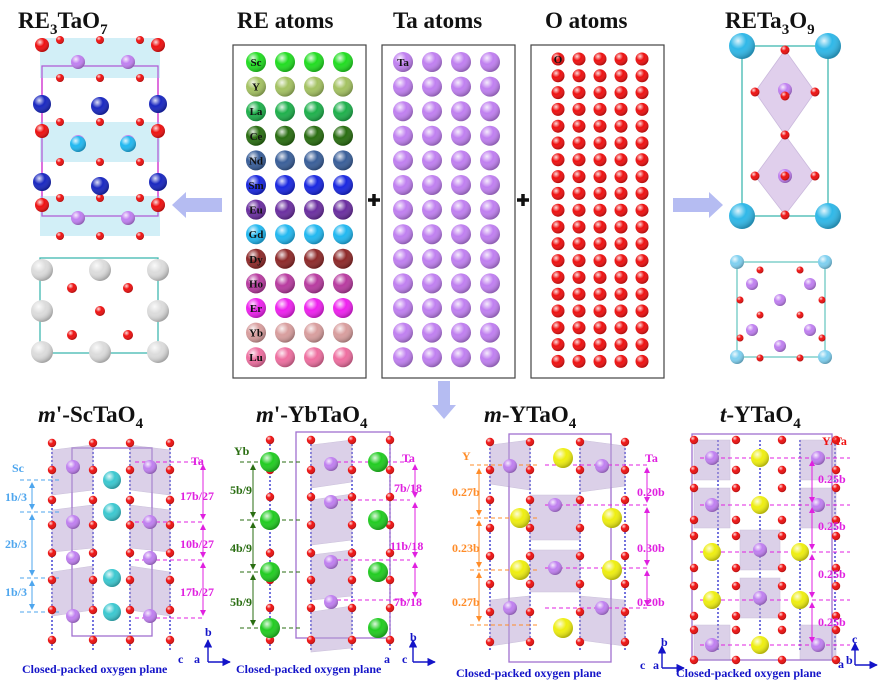  Describe the element at coordinates (285, 20) in the screenshot. I see `title-re-atoms: RE atoms` at that location.